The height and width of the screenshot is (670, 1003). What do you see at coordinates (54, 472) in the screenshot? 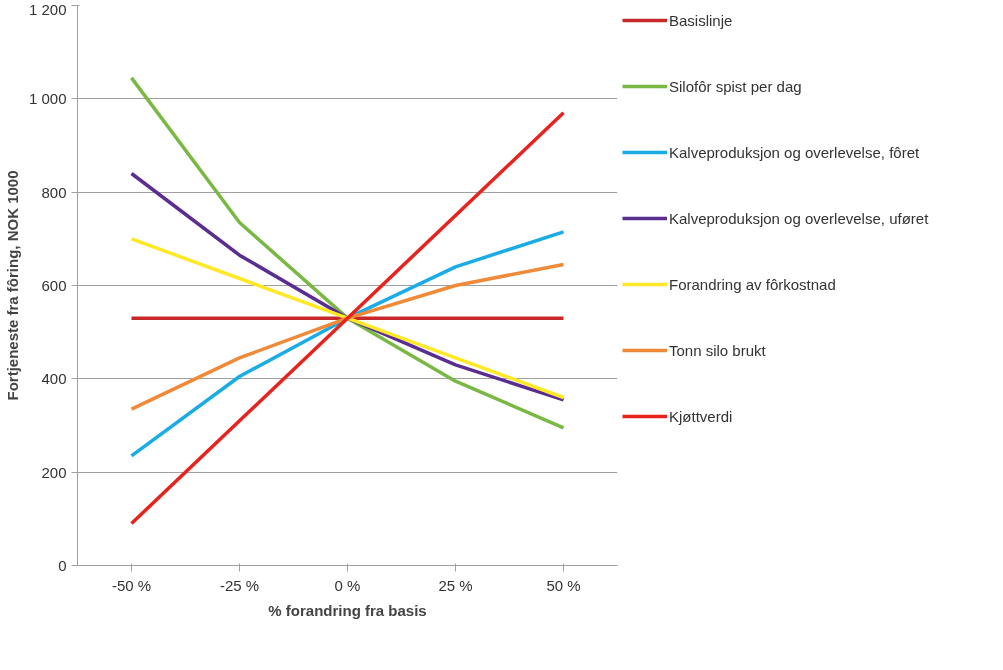
I see `y-tick-label: 200` at bounding box center [54, 472].